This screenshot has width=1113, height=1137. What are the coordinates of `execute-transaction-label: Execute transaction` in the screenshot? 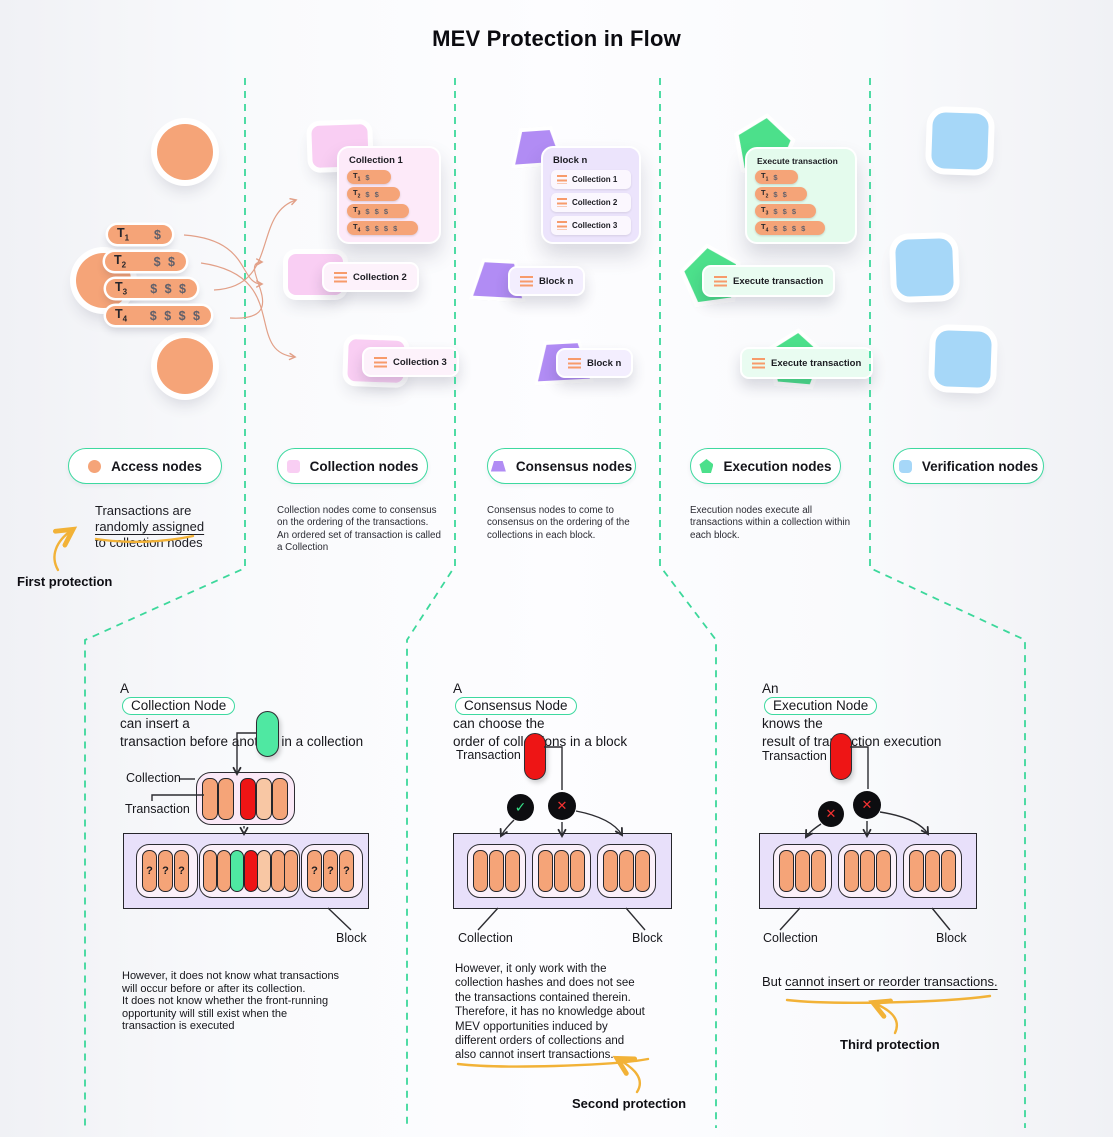 It's located at (816, 363).